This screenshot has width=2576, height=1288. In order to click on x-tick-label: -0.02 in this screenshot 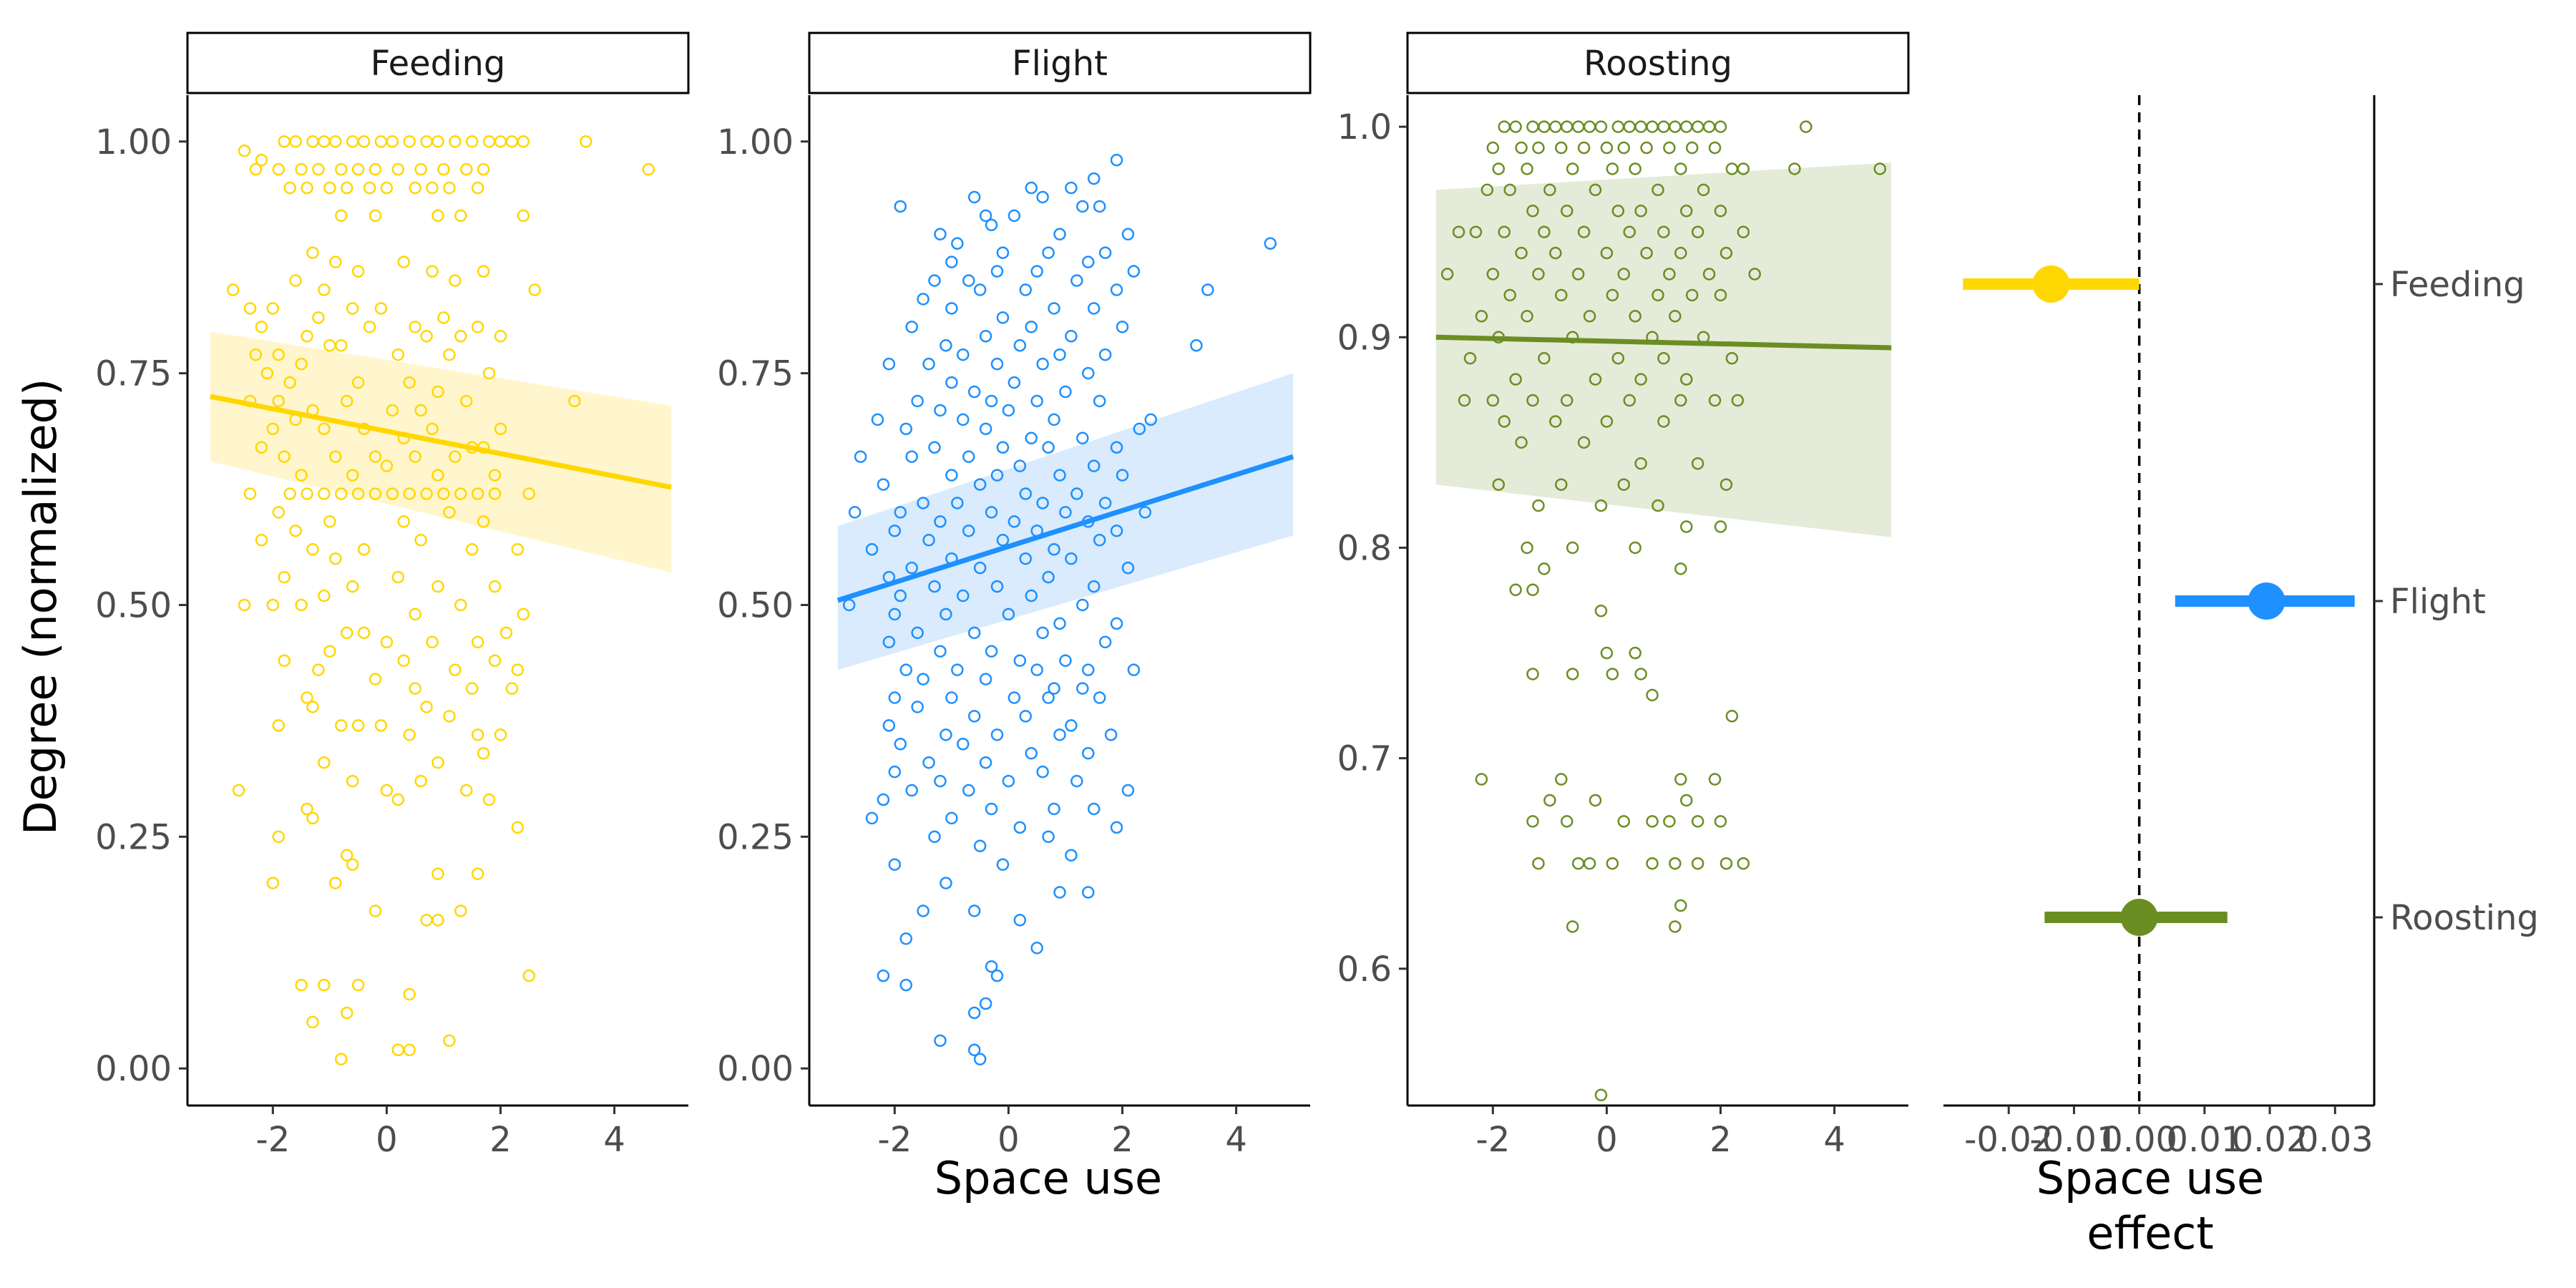, I will do `click(2008, 1140)`.